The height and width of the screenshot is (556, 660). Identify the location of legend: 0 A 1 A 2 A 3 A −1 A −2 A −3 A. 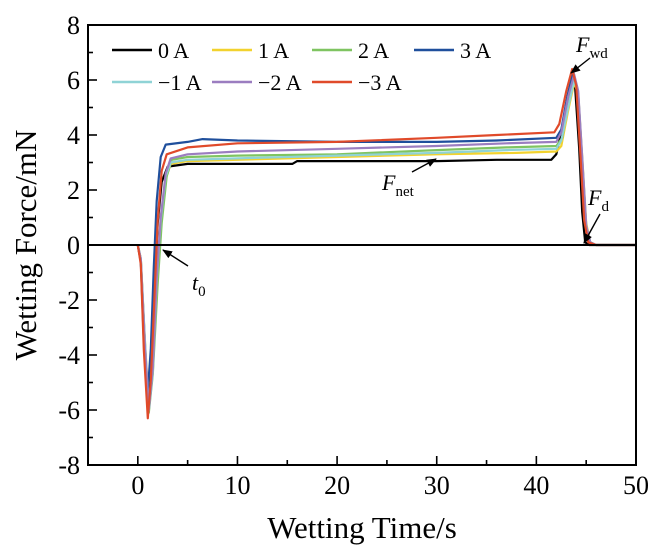
(301, 66).